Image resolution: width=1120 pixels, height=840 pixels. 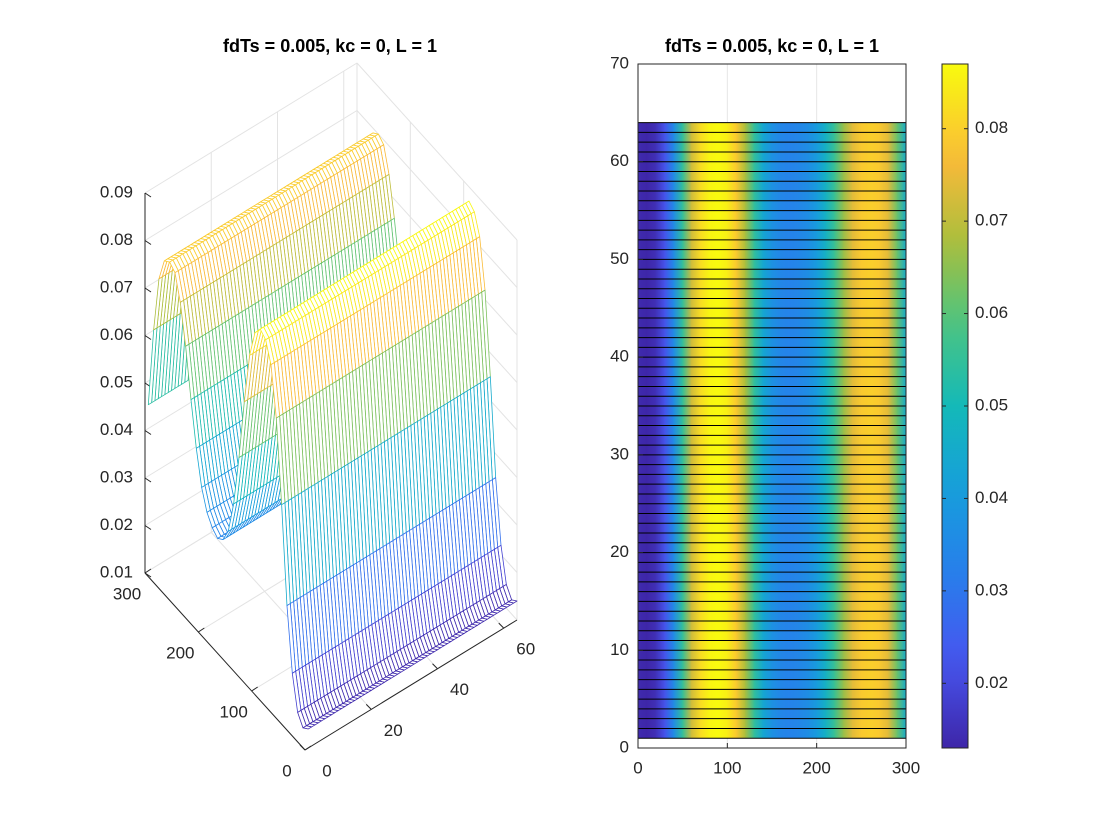 What do you see at coordinates (991, 404) in the screenshot?
I see `colorbar-tick-label: 0.05` at bounding box center [991, 404].